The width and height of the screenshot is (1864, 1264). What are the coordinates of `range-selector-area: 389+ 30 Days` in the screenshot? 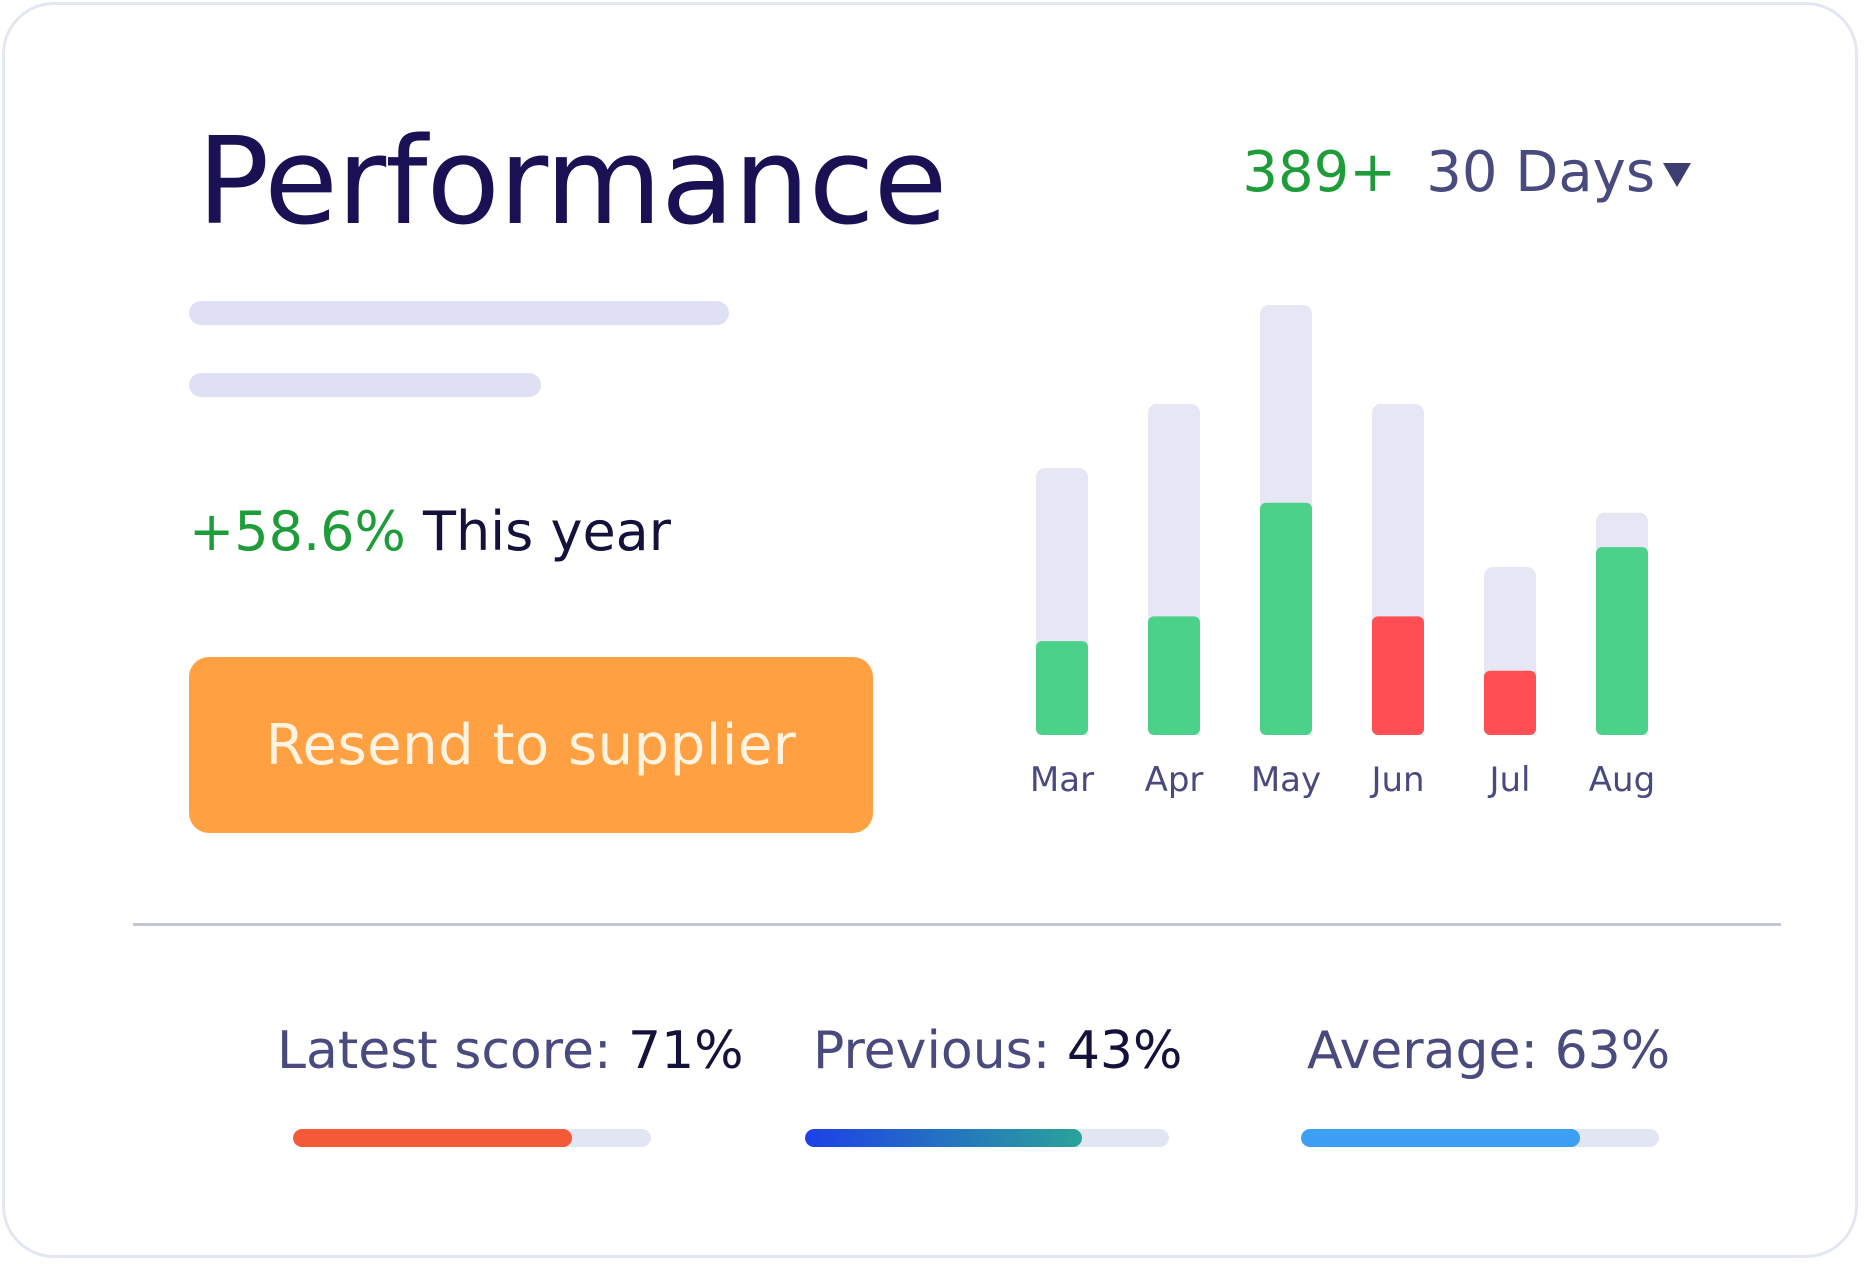 It's located at (1466, 173).